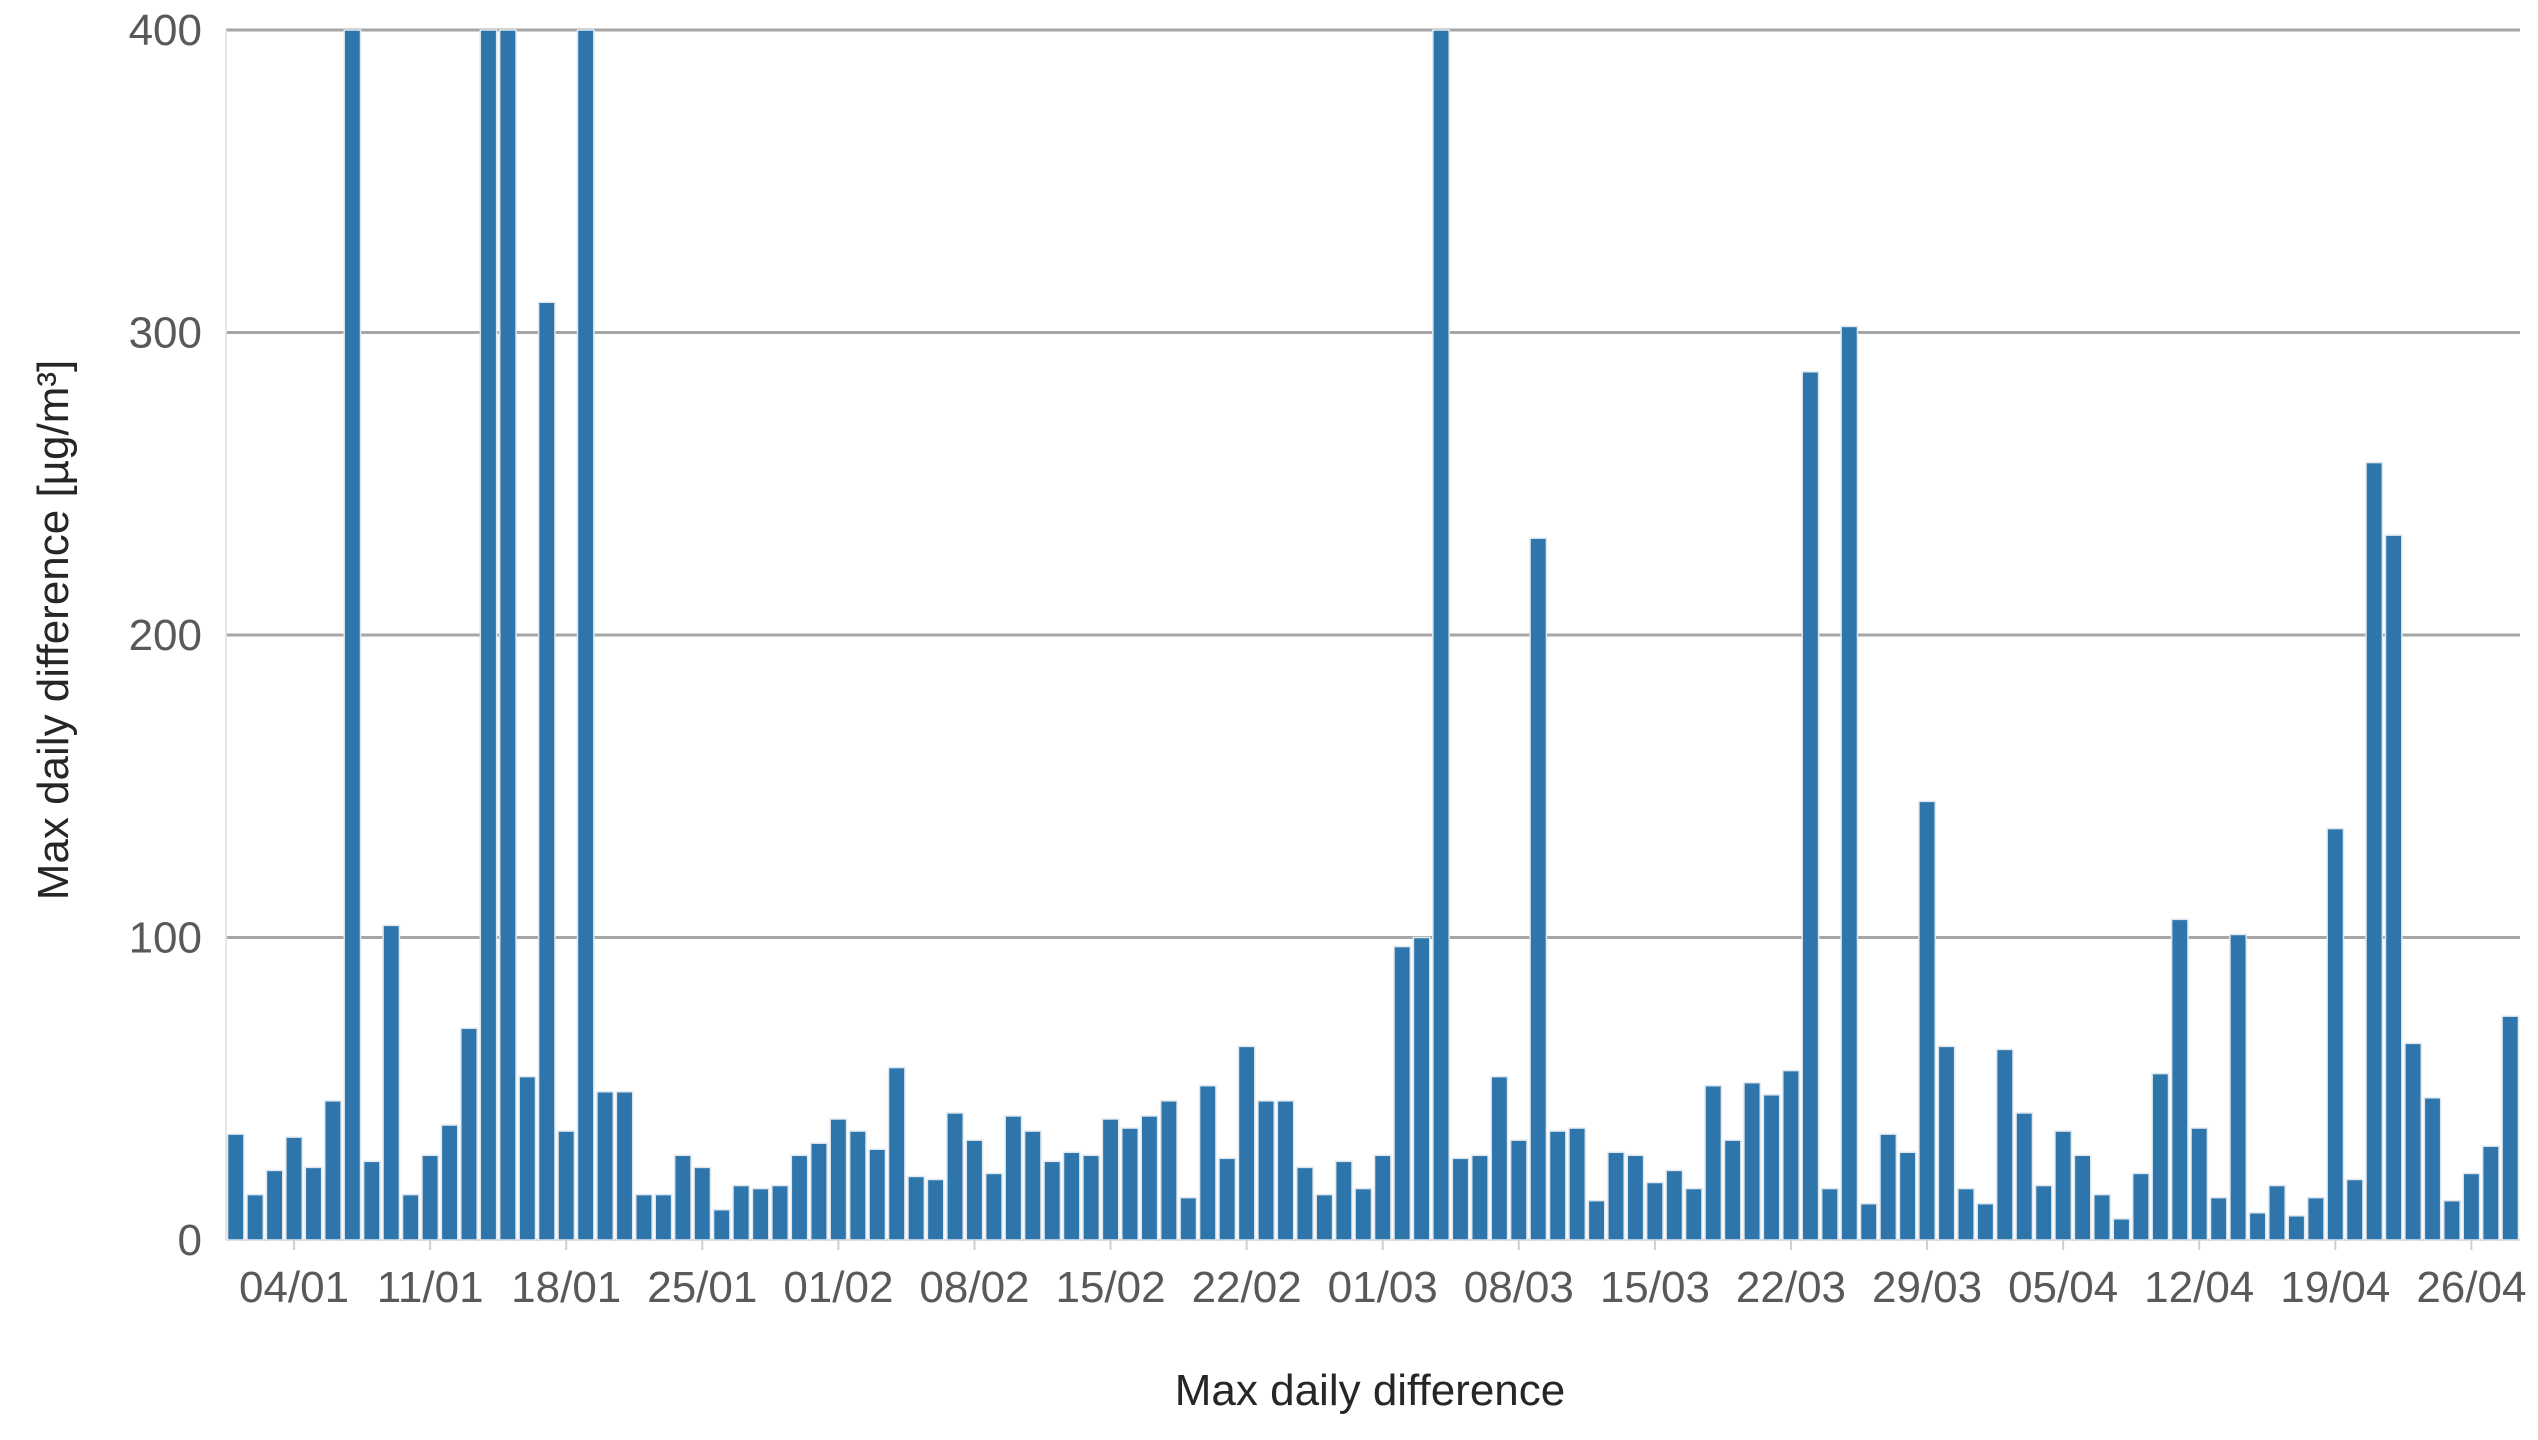 The width and height of the screenshot is (2538, 1440). Describe the element at coordinates (2471, 1287) in the screenshot. I see `x-tick-label: 26/04` at that location.